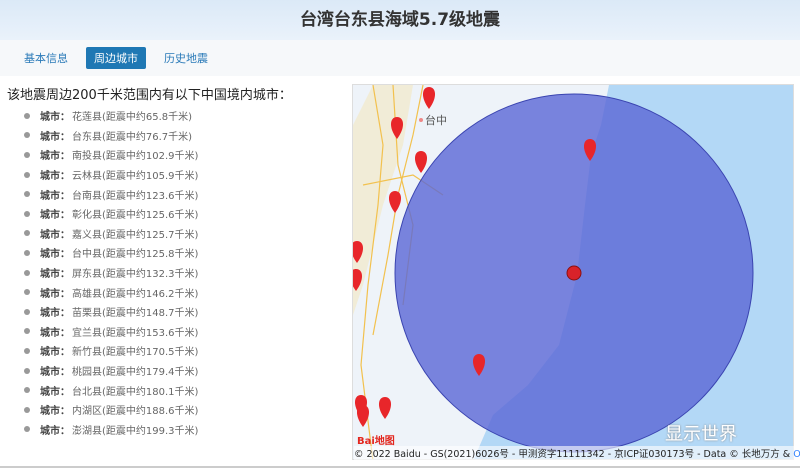 The height and width of the screenshot is (470, 800). What do you see at coordinates (149, 95) in the screenshot?
I see `intro-text: 该地震周边200千米范围内有以下中国境内城市：` at bounding box center [149, 95].